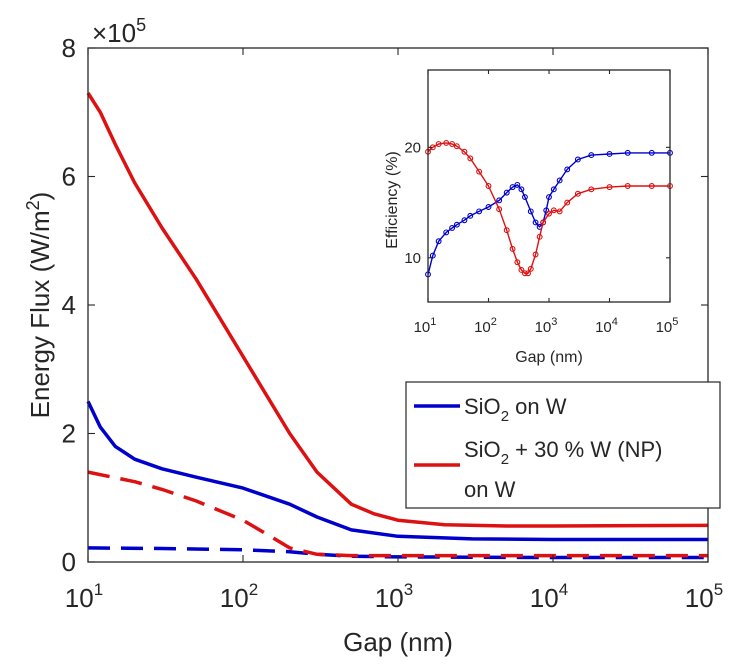  Describe the element at coordinates (69, 434) in the screenshot. I see `main-y-tick-label: 2` at that location.